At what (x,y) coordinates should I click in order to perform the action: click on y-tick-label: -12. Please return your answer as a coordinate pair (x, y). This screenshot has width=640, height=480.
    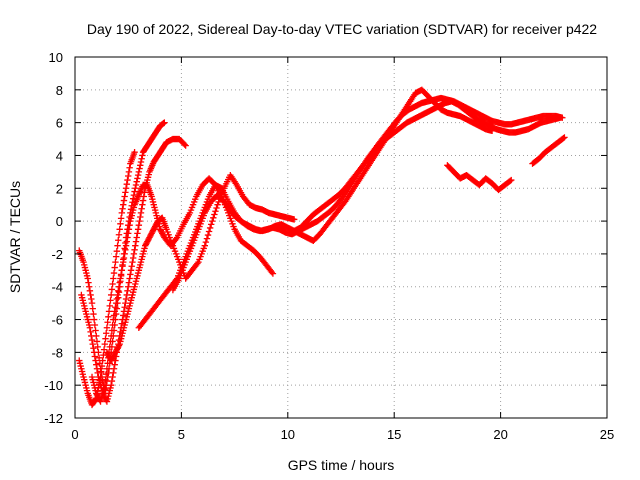
    Looking at the image, I should click on (53, 418).